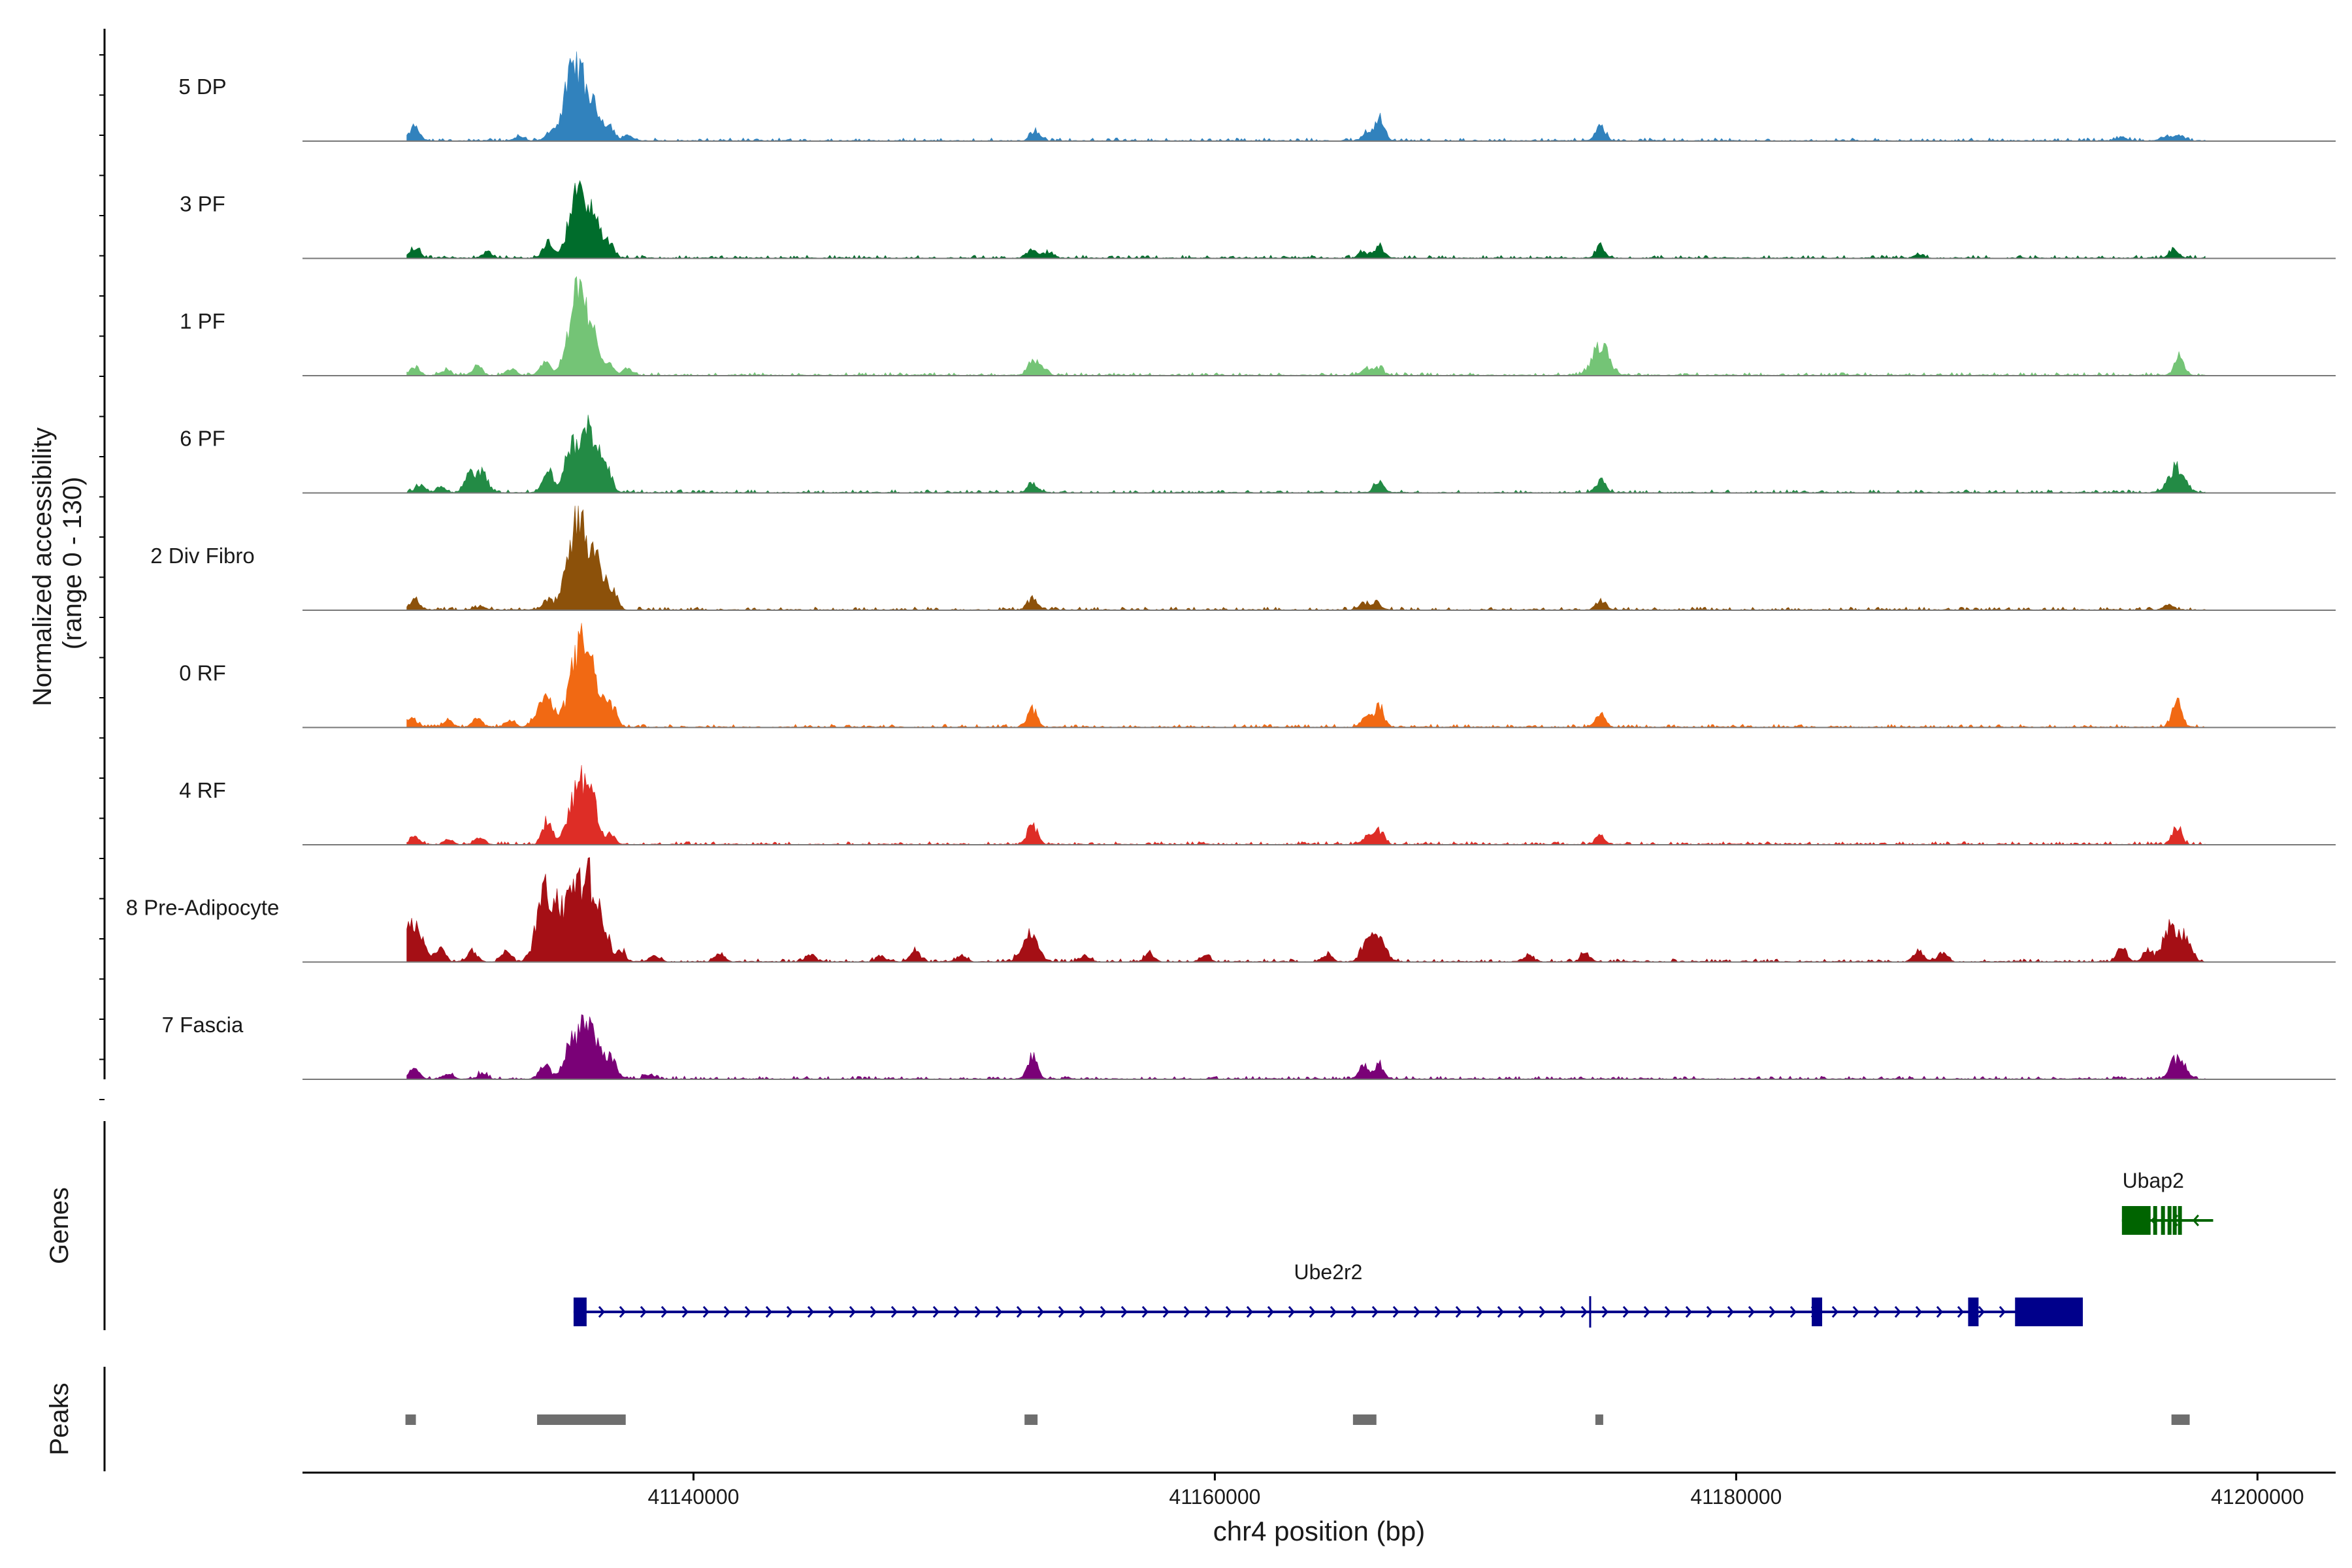 This screenshot has width=2352, height=1568. I want to click on x-axis-title: chr4 position (bp), so click(1319, 1531).